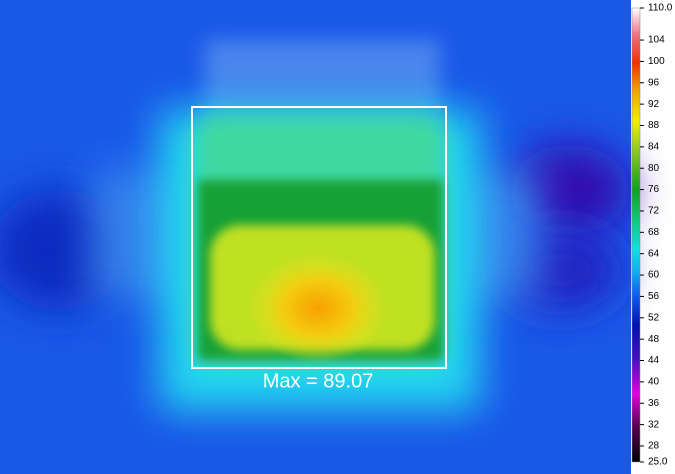 The image size is (675, 474). Describe the element at coordinates (658, 462) in the screenshot. I see `tick-label: 25.0` at that location.